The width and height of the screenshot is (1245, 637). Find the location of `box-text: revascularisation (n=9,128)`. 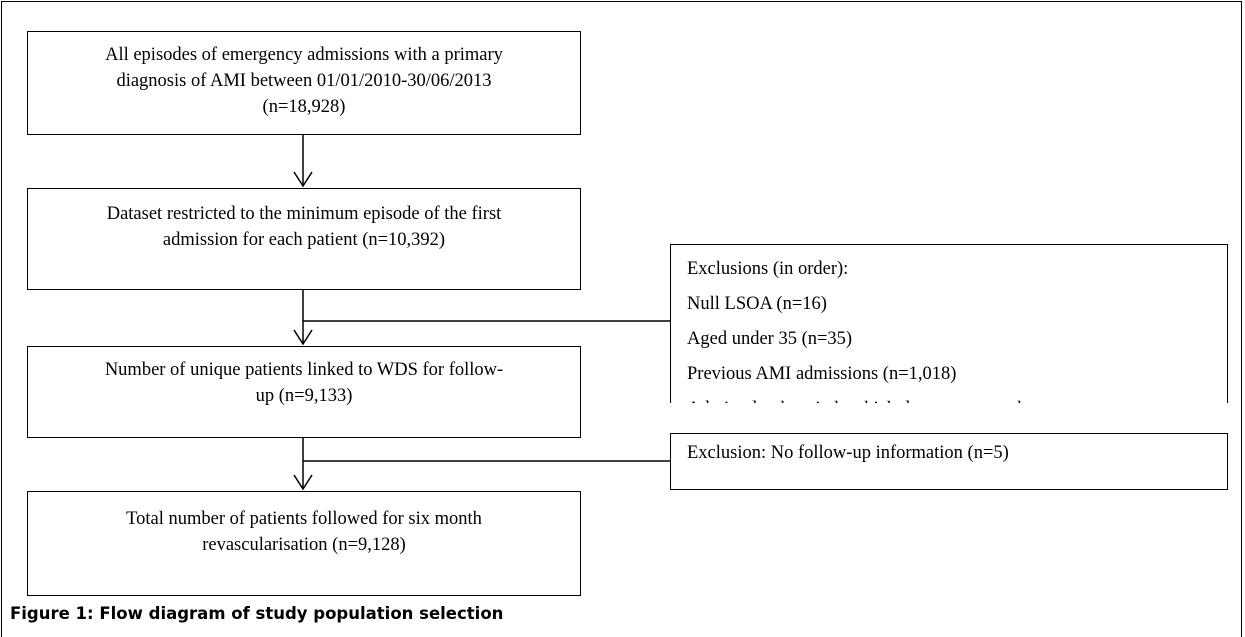

box-text: revascularisation (n=9,128) is located at coordinates (304, 545).